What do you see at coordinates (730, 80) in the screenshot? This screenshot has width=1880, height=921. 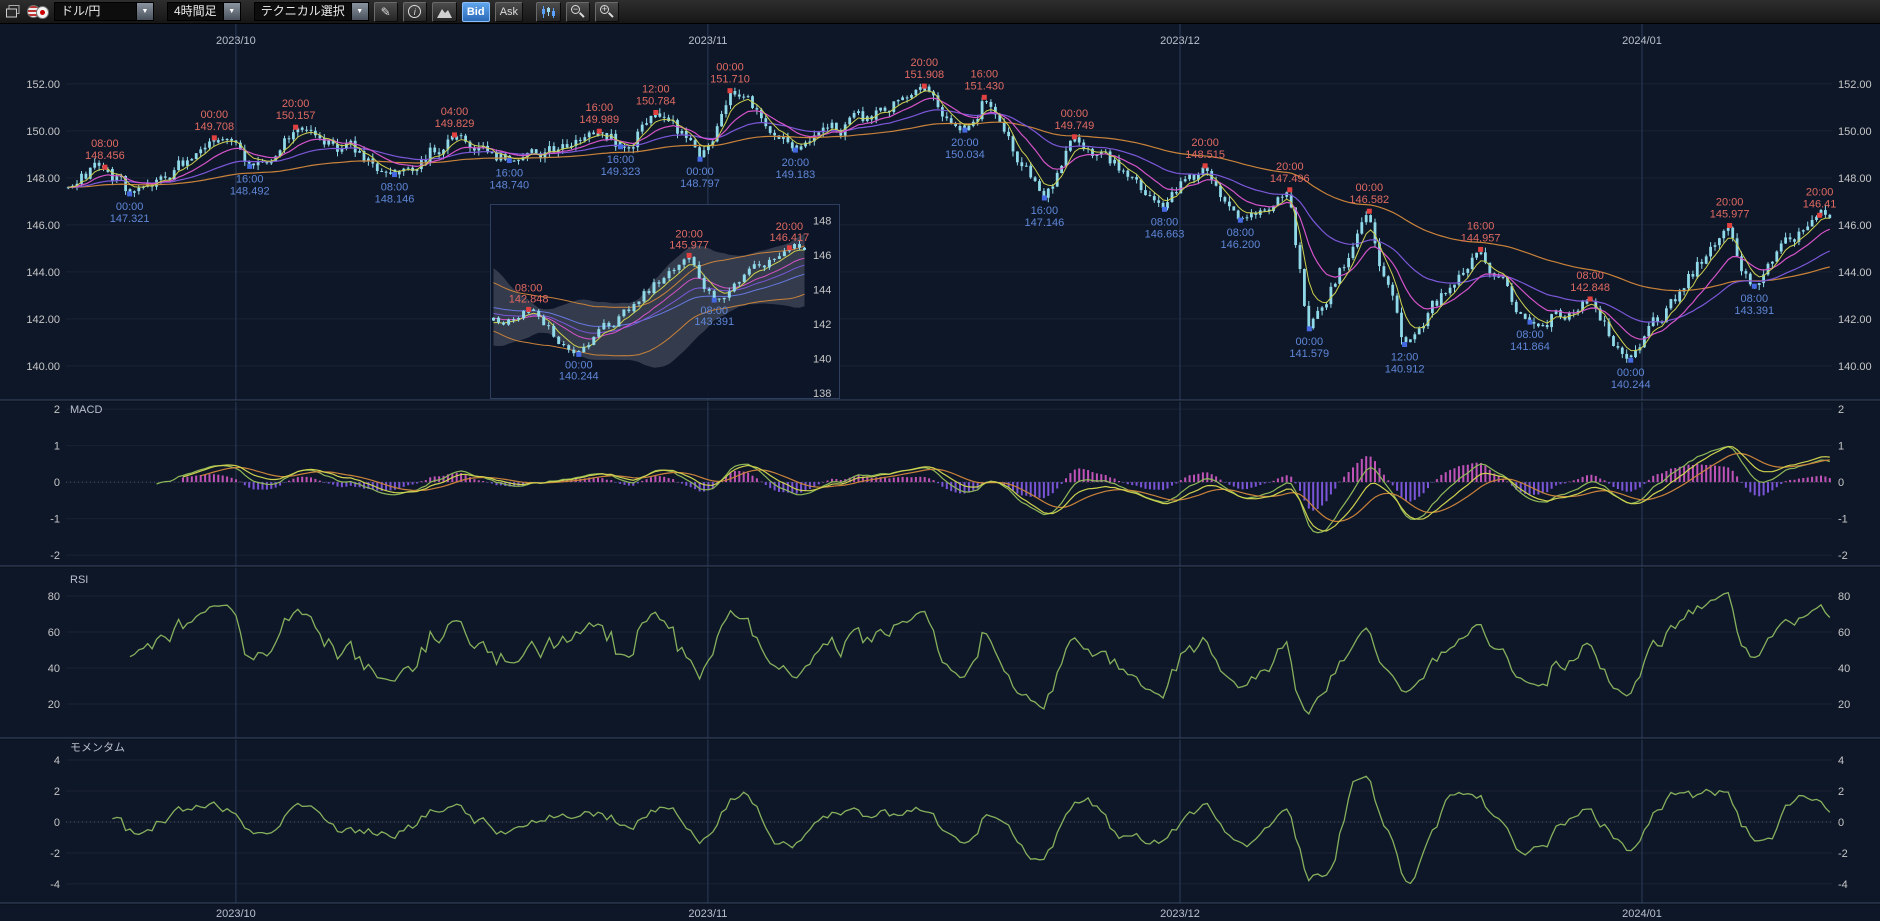 I see `svg-text: 151.710` at bounding box center [730, 80].